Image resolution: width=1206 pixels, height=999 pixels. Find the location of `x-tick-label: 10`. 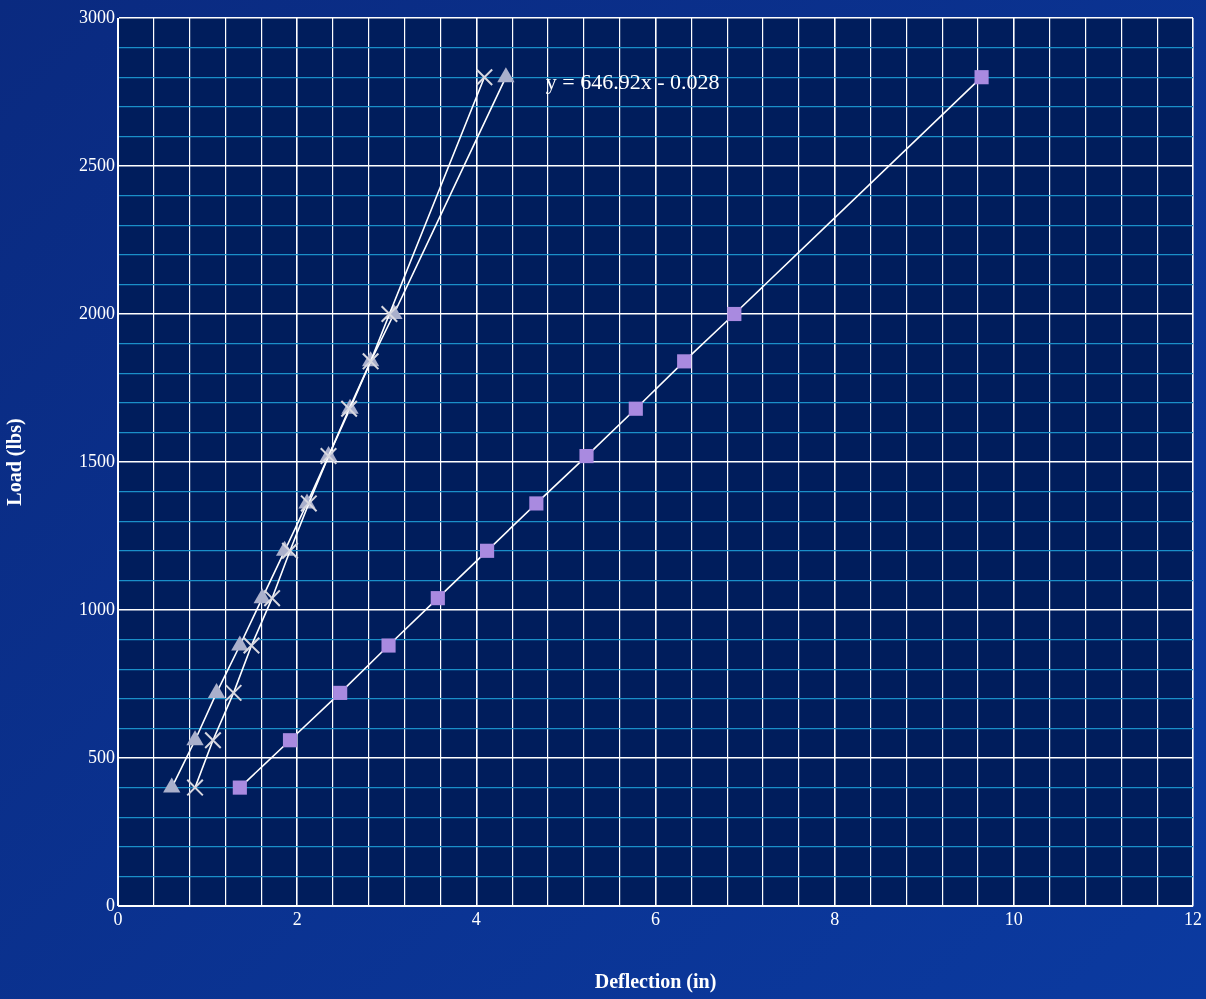

x-tick-label: 10 is located at coordinates (1013, 918).